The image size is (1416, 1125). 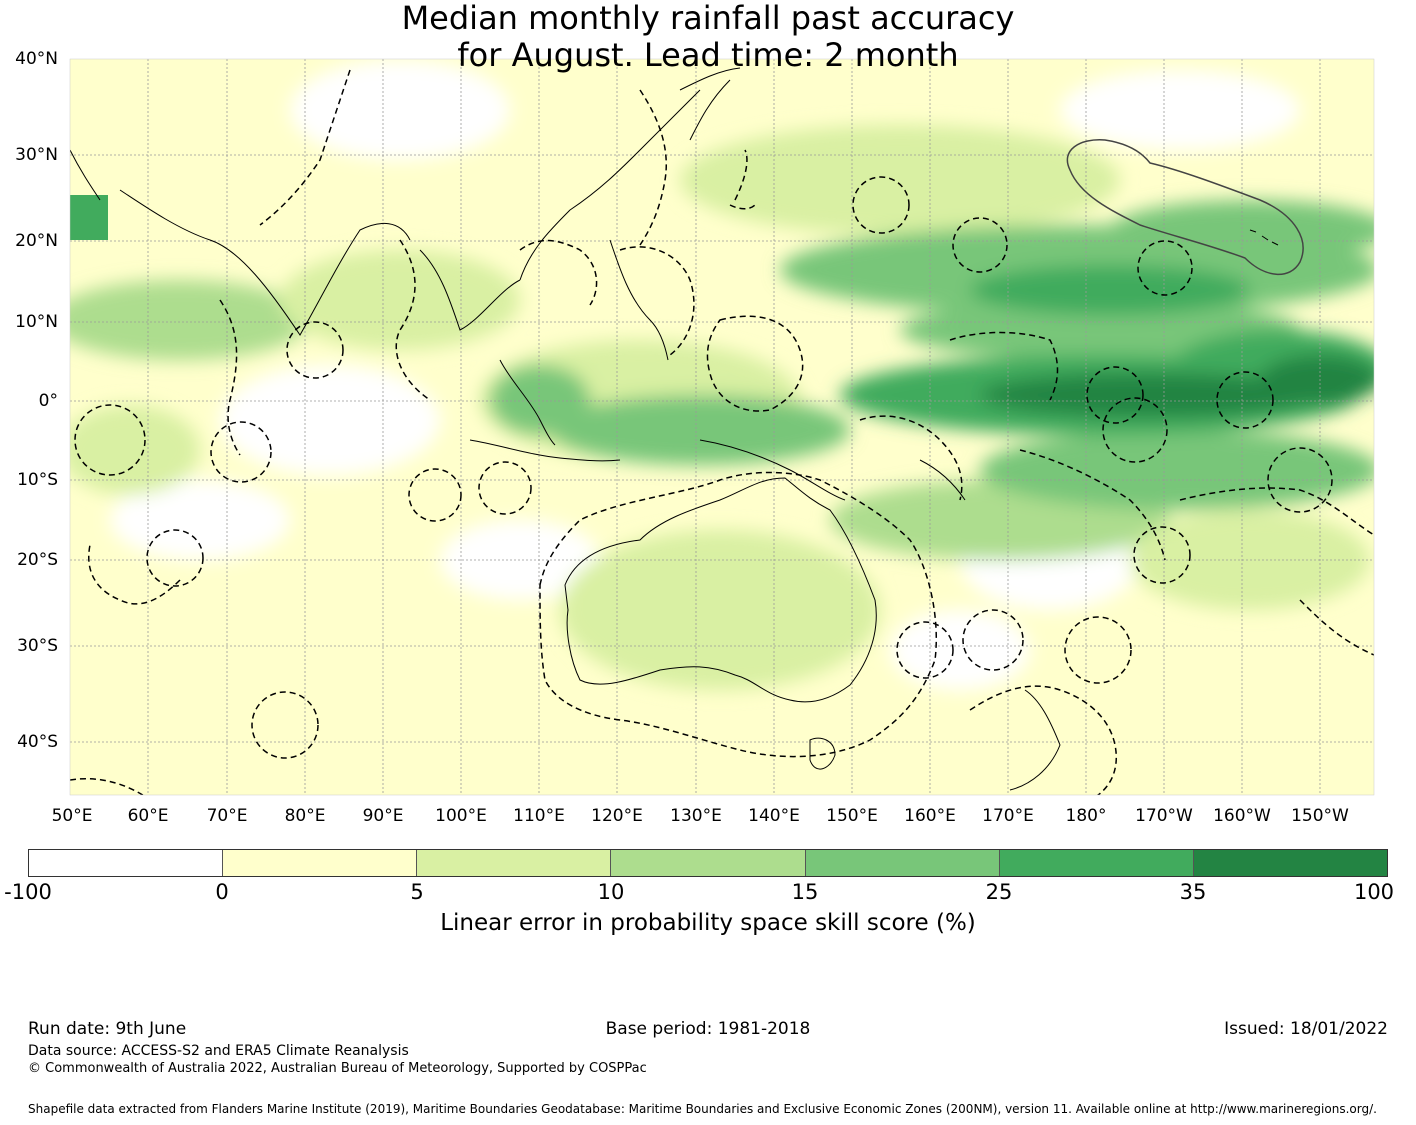 I want to click on colorbar-tick: 15, so click(x=805, y=892).